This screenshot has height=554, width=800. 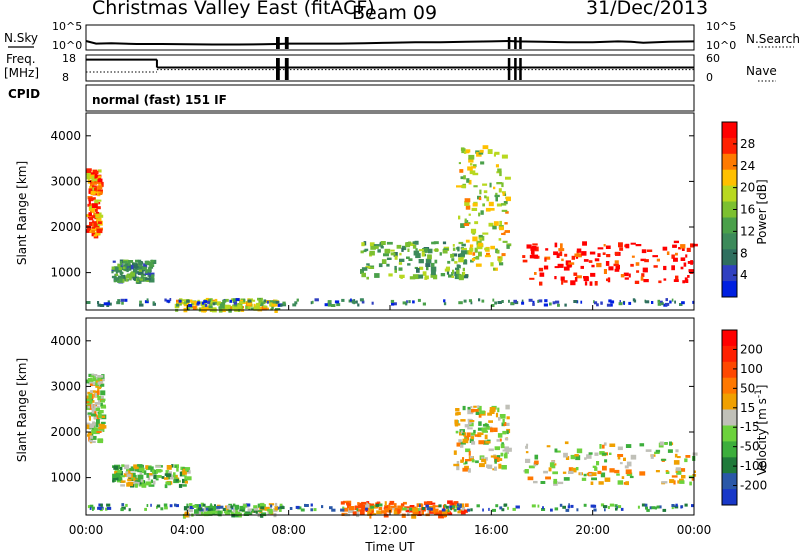 I want to click on colorbar-tick-label: -15, so click(x=750, y=427).